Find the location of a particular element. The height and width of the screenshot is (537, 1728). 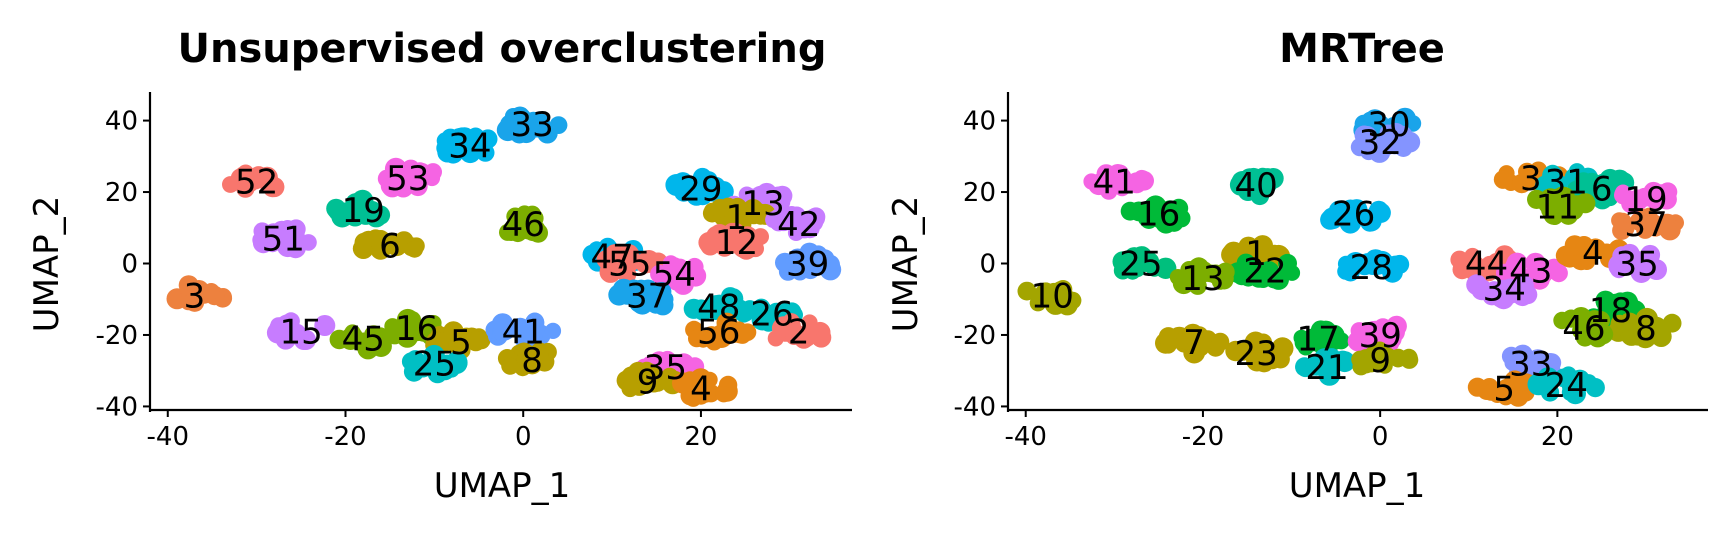

cluster-label: 24 is located at coordinates (1566, 386).